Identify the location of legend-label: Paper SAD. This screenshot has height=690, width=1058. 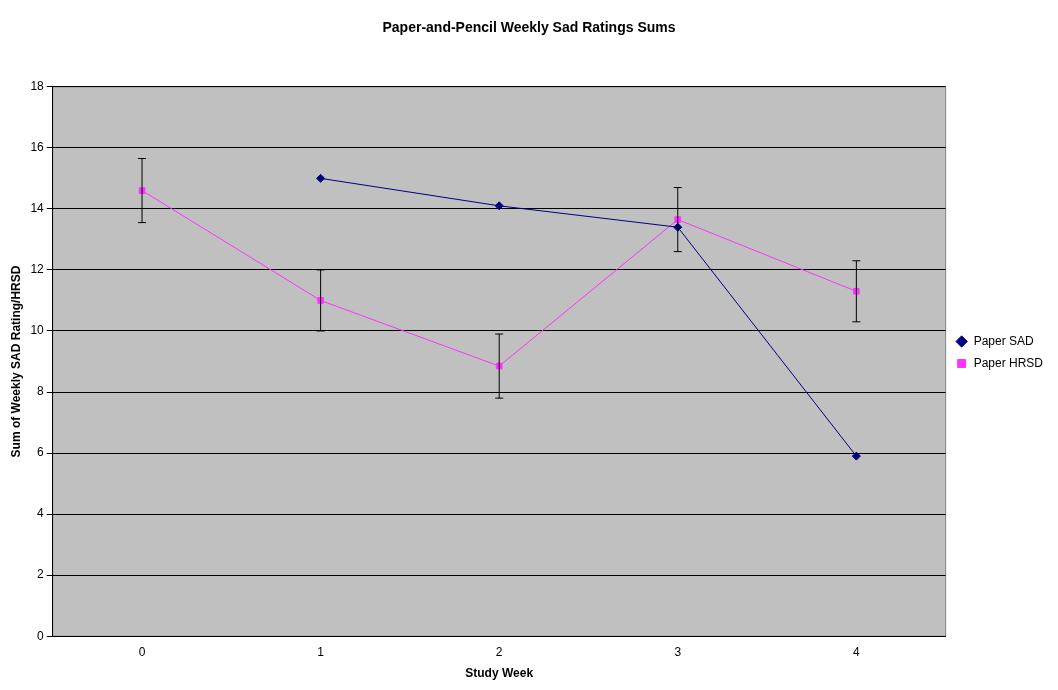
(1004, 340).